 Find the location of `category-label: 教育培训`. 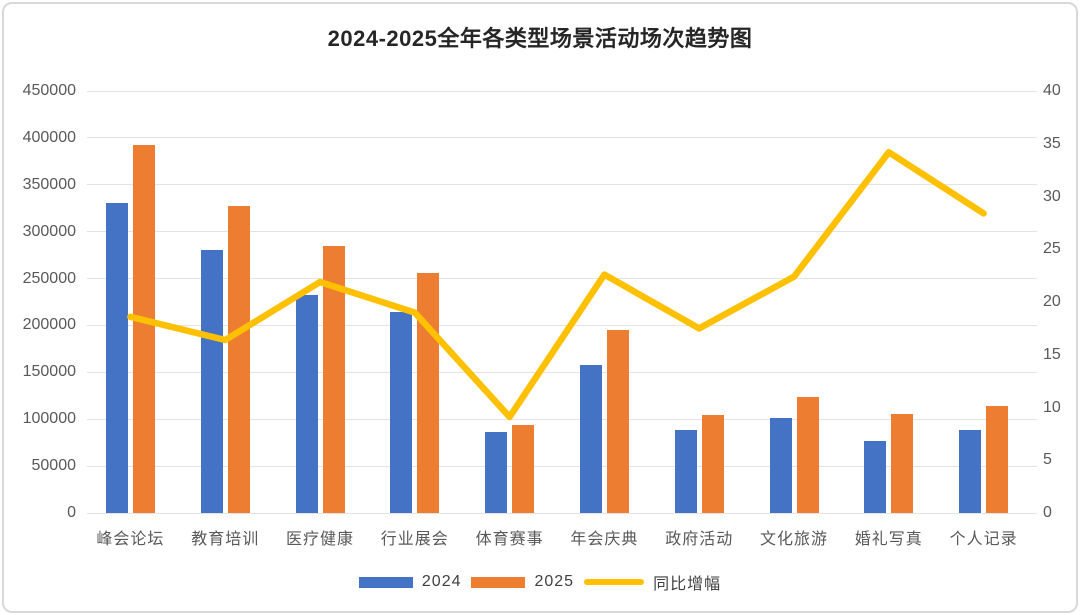

category-label: 教育培训 is located at coordinates (225, 539).